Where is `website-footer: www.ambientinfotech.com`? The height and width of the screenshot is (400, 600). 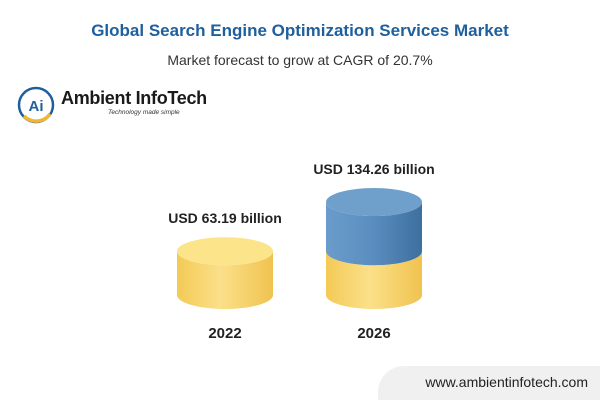 website-footer: www.ambientinfotech.com is located at coordinates (489, 383).